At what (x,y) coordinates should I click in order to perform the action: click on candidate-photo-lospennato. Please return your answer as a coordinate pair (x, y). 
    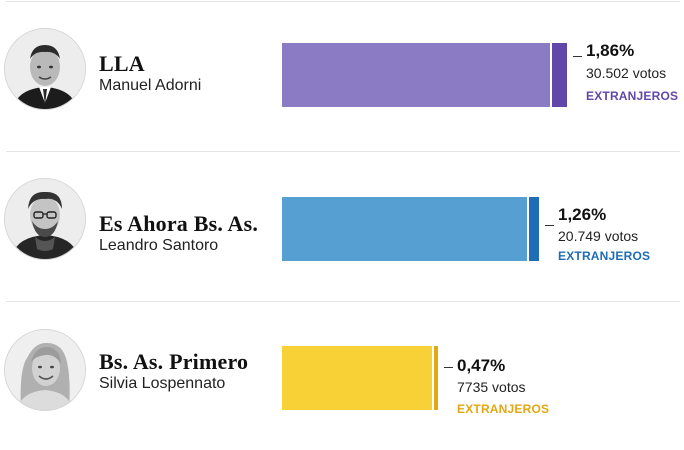
    Looking at the image, I should click on (45, 370).